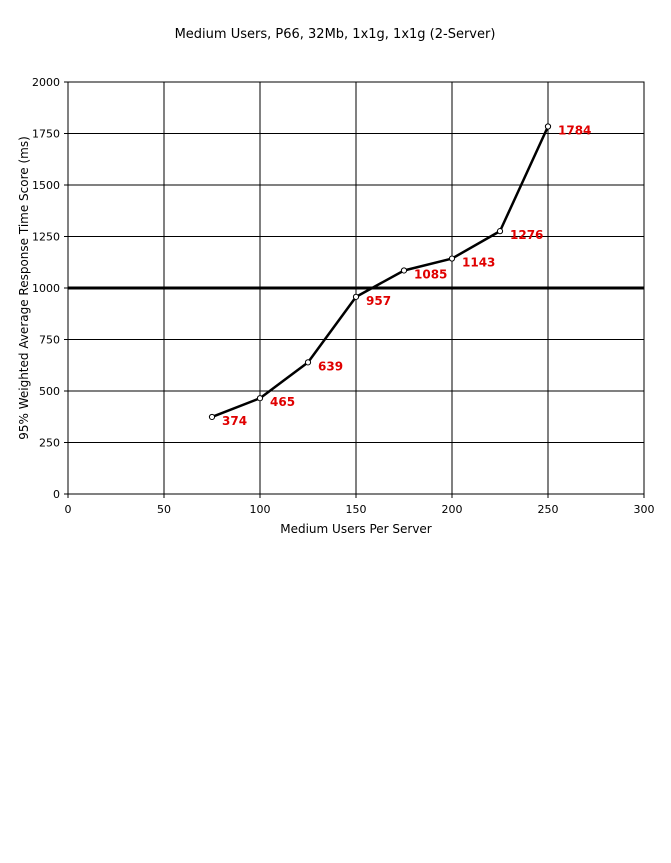  What do you see at coordinates (526, 235) in the screenshot?
I see `data-label: 1276` at bounding box center [526, 235].